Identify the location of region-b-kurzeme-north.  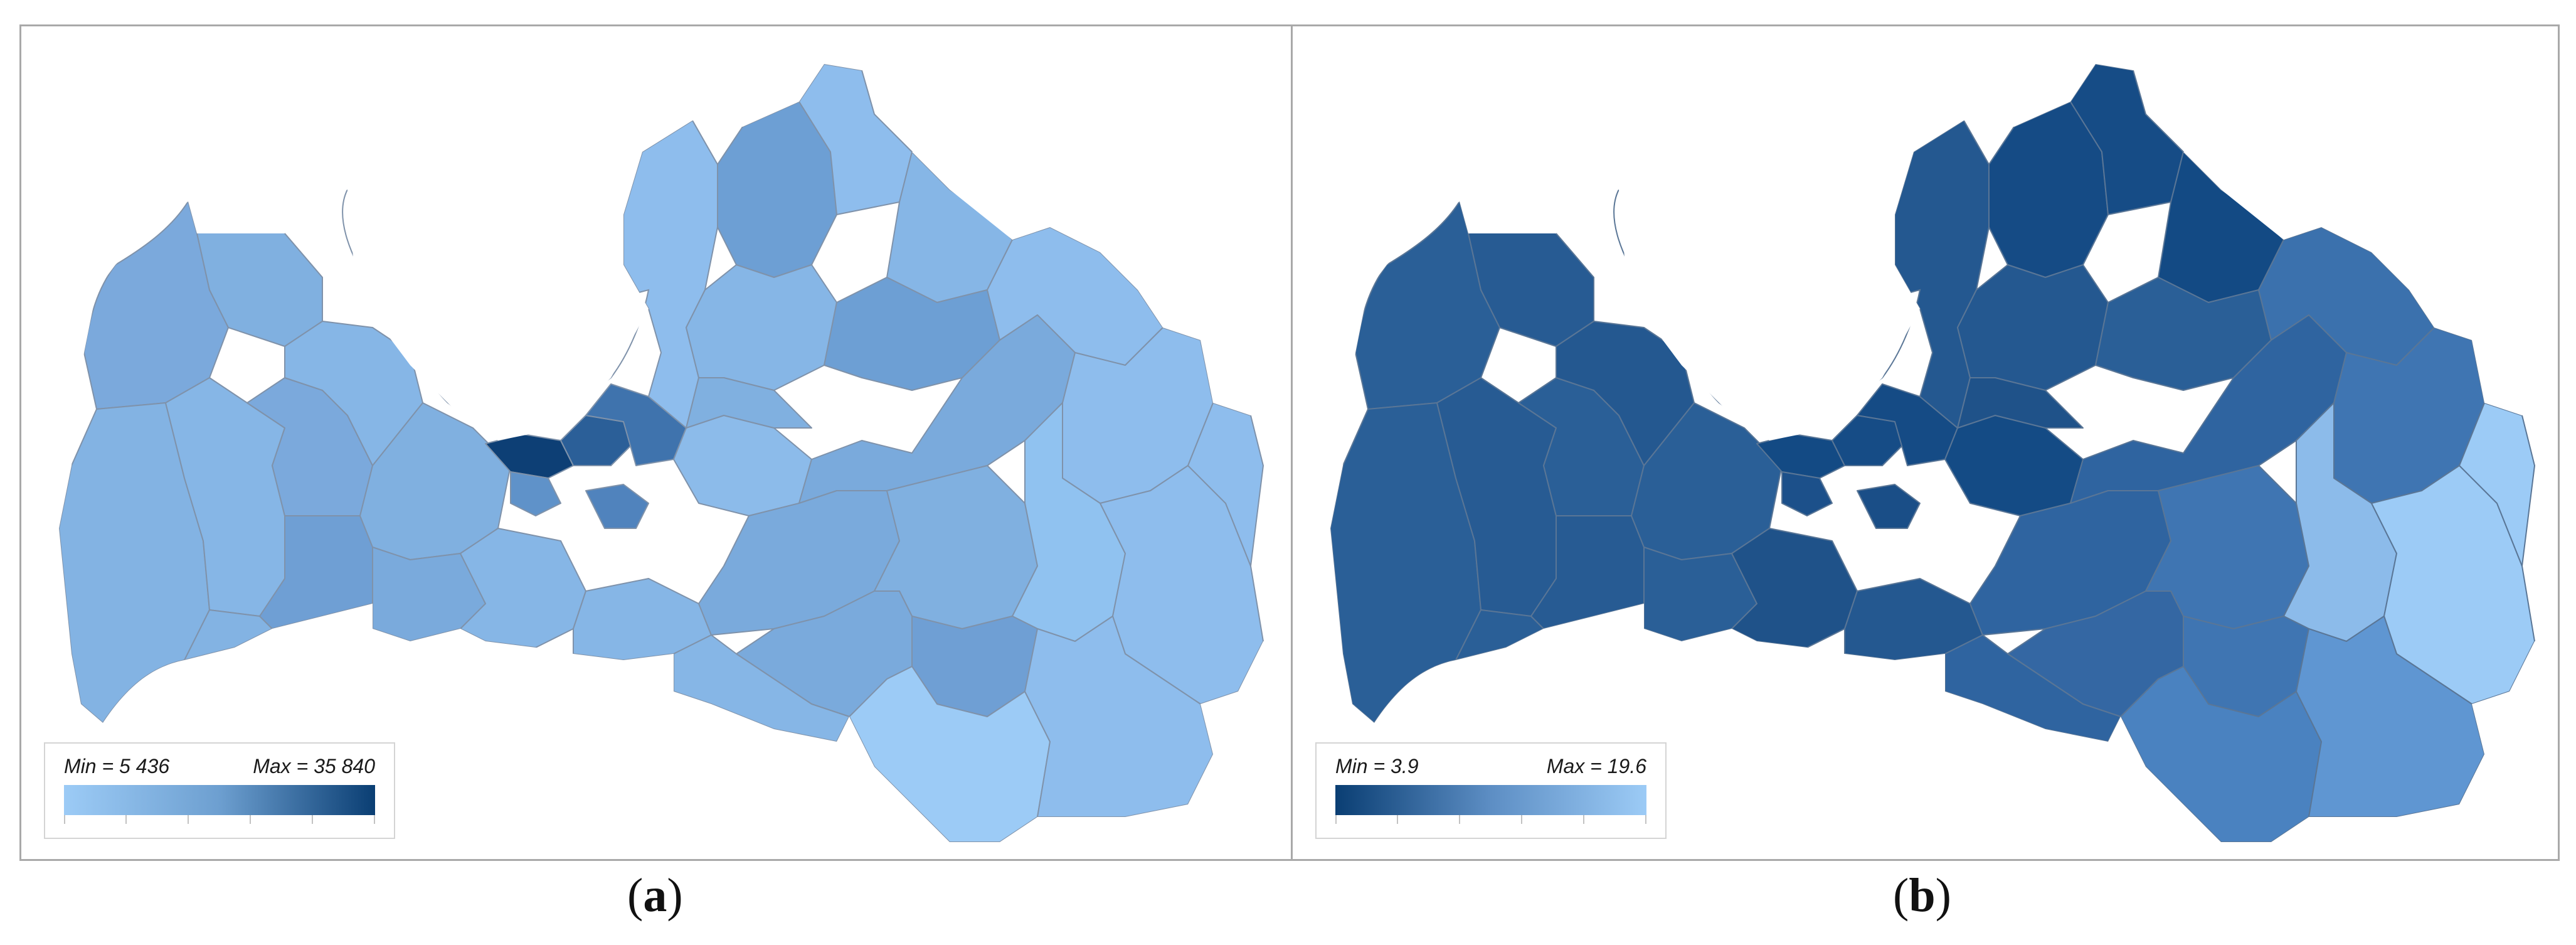
(1427, 305).